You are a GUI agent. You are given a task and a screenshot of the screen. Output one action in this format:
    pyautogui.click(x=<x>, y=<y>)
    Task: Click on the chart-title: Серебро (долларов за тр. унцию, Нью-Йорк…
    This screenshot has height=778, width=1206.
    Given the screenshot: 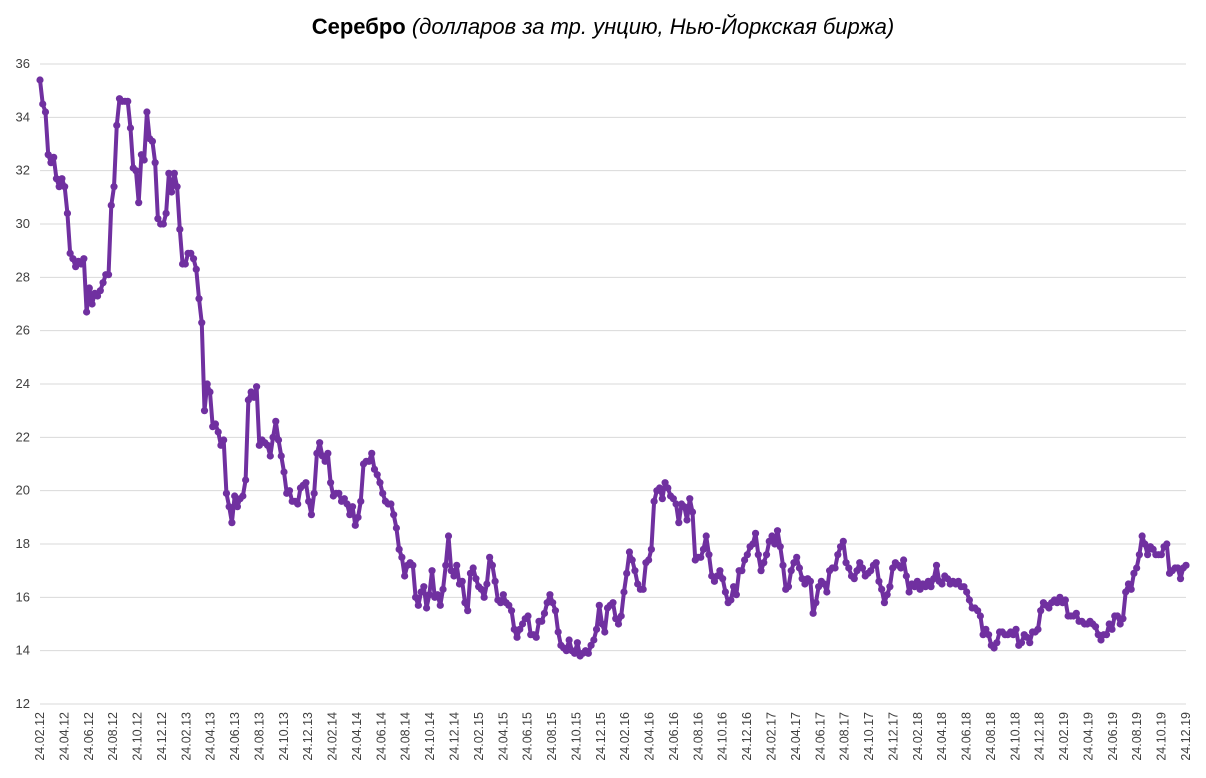 What is the action you would take?
    pyautogui.click(x=603, y=27)
    